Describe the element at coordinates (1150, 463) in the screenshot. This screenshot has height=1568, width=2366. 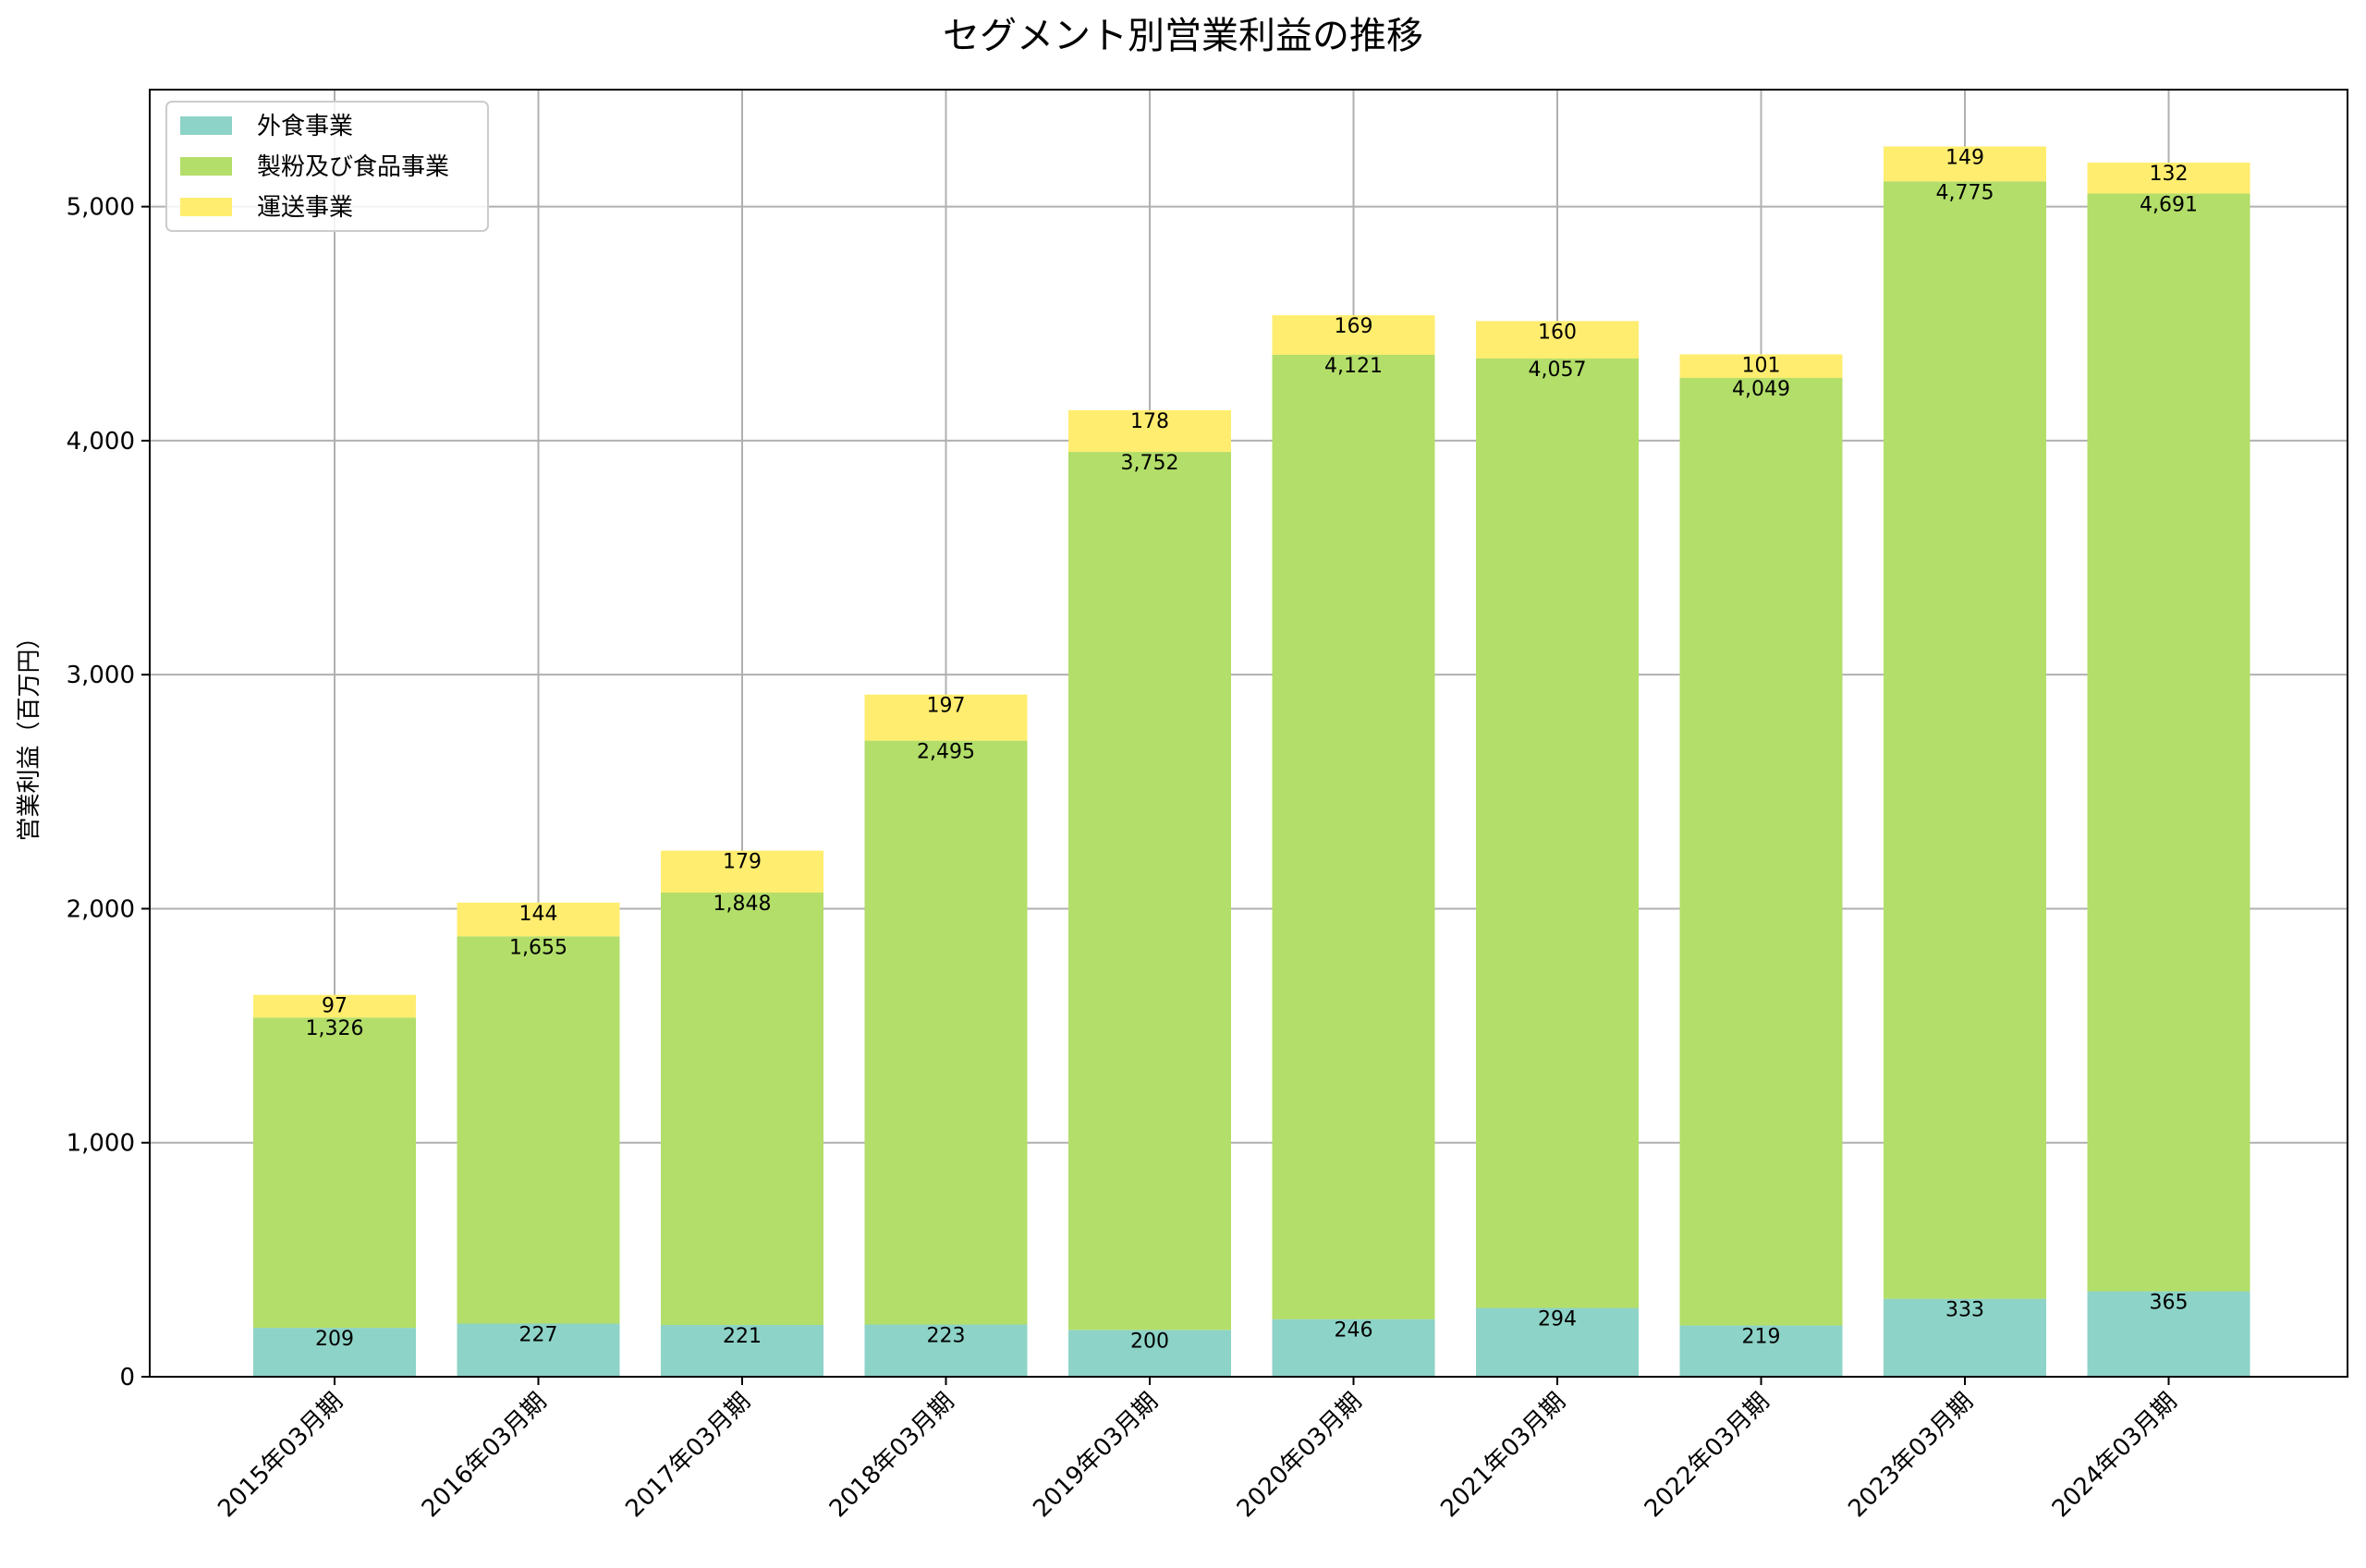
I see `data-label: 3,752` at that location.